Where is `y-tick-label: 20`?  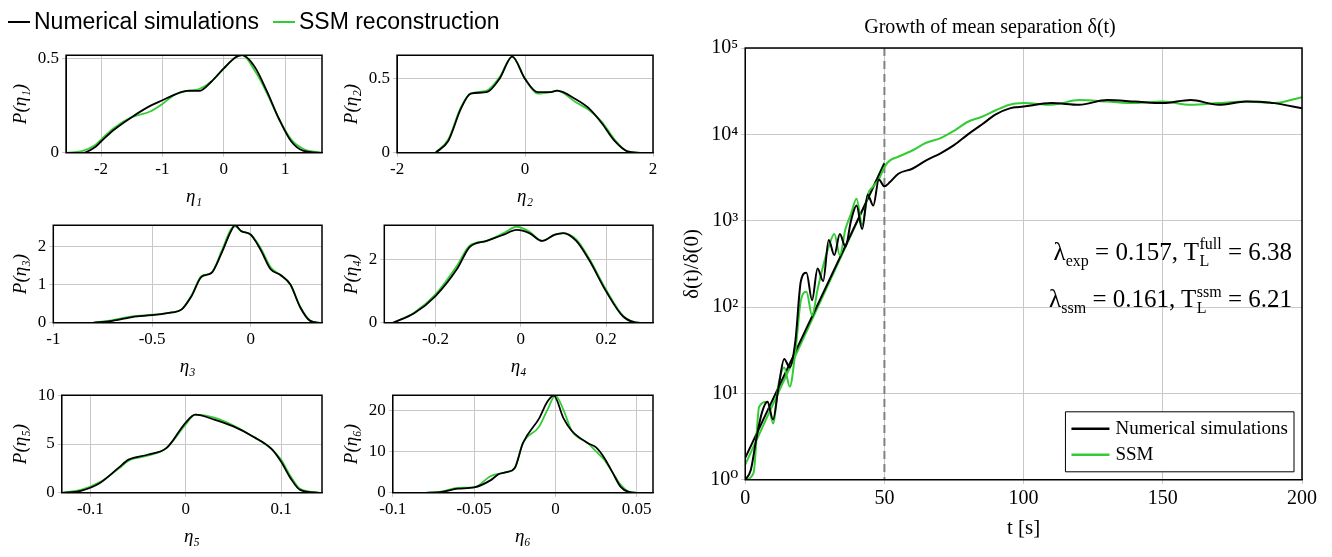 y-tick-label: 20 is located at coordinates (377, 409).